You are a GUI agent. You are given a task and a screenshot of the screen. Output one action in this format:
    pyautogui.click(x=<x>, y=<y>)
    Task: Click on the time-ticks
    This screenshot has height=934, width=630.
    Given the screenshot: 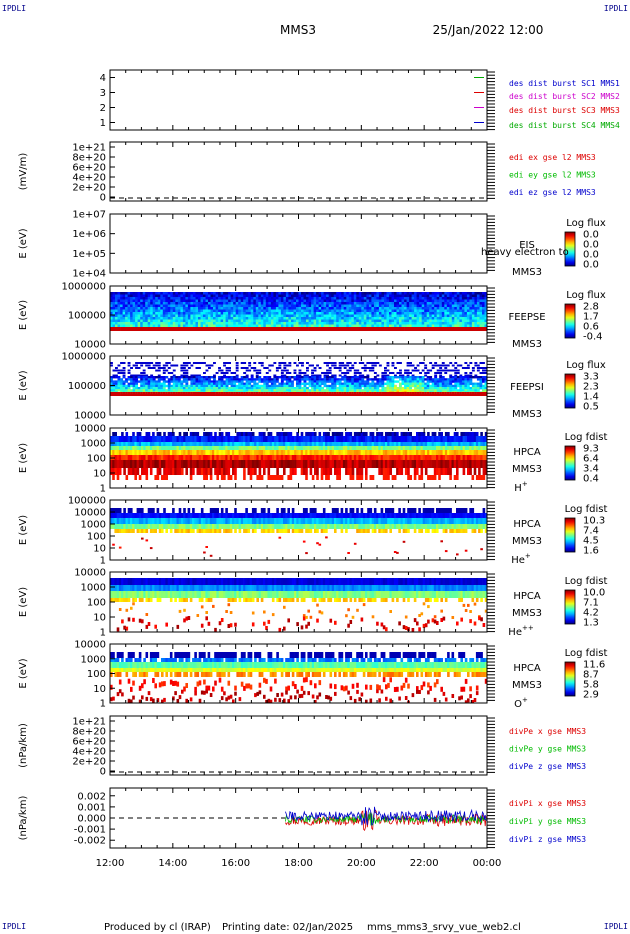 What is the action you would take?
    pyautogui.click(x=298, y=243)
    